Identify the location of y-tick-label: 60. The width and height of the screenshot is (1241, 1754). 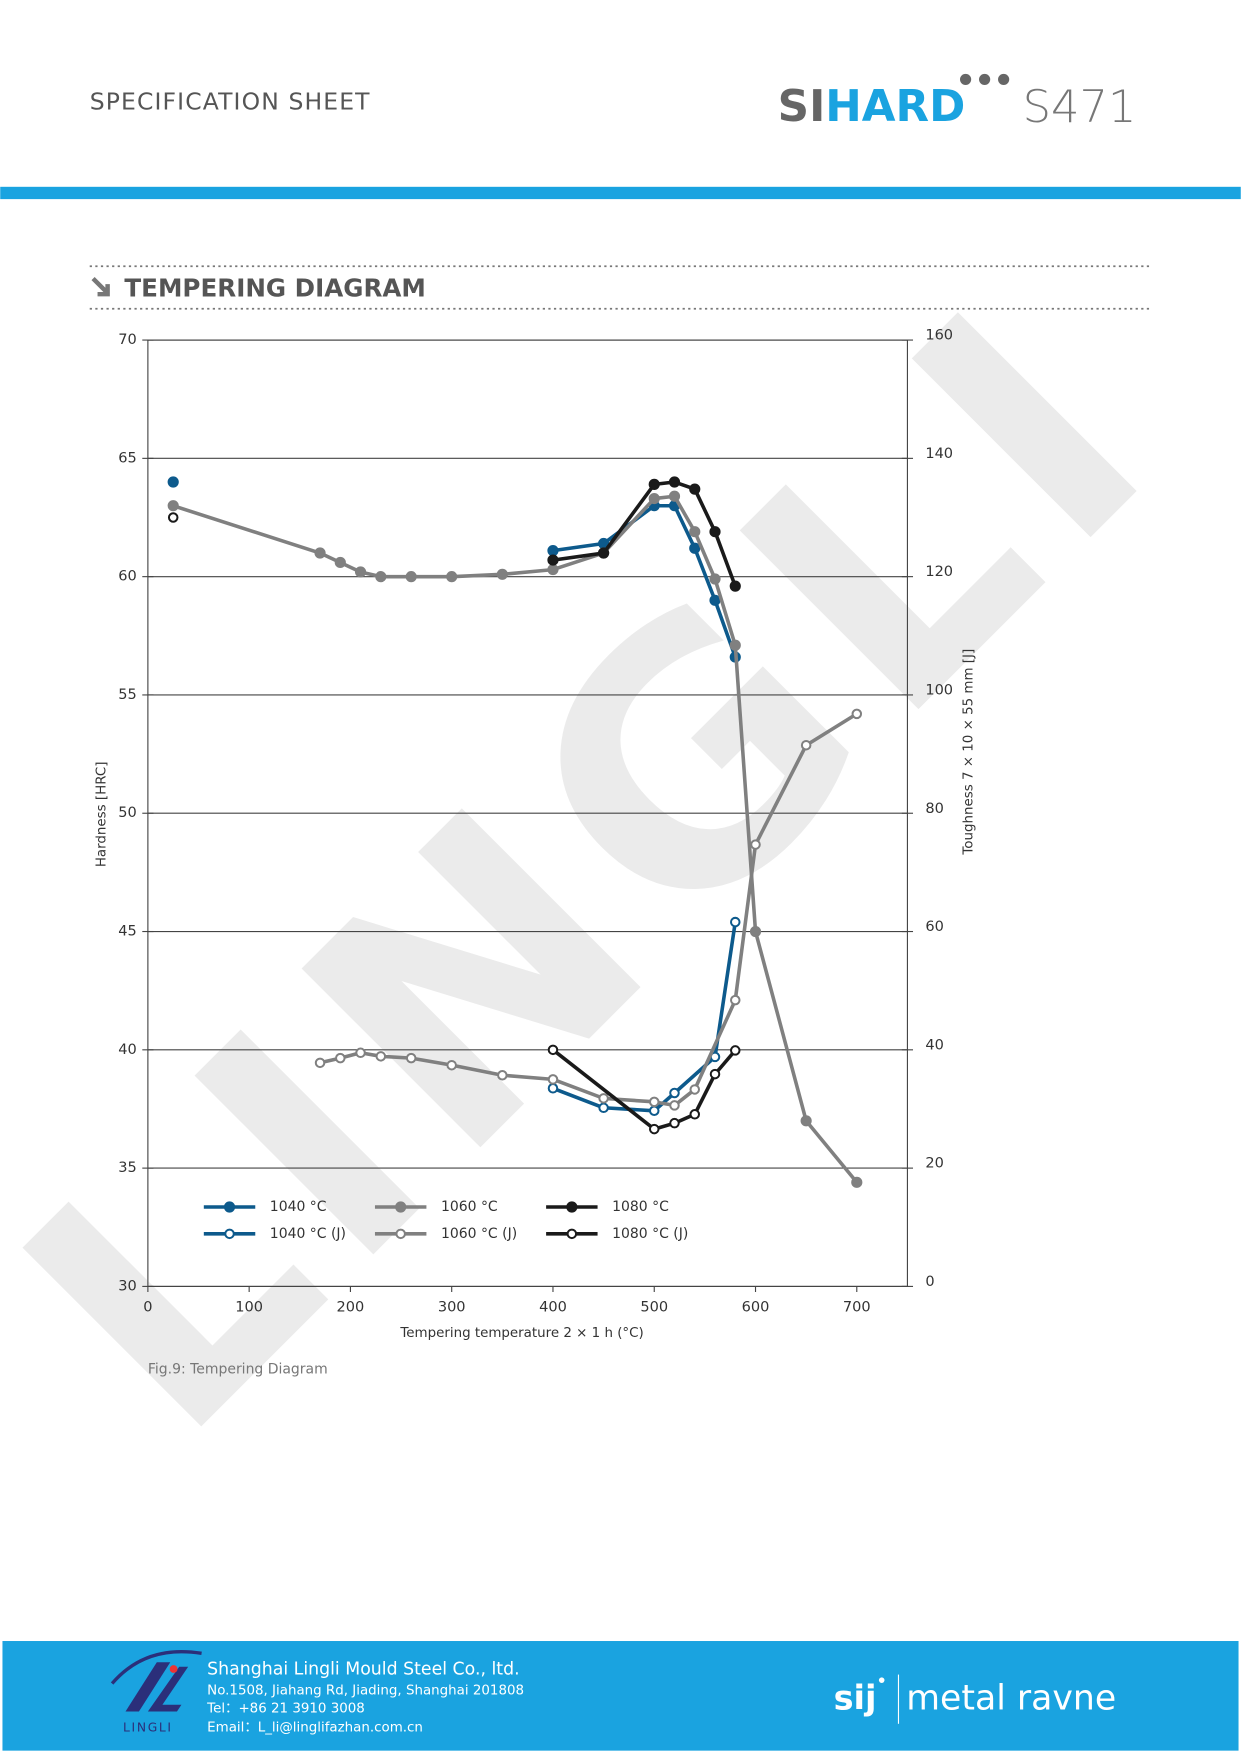
(127, 577).